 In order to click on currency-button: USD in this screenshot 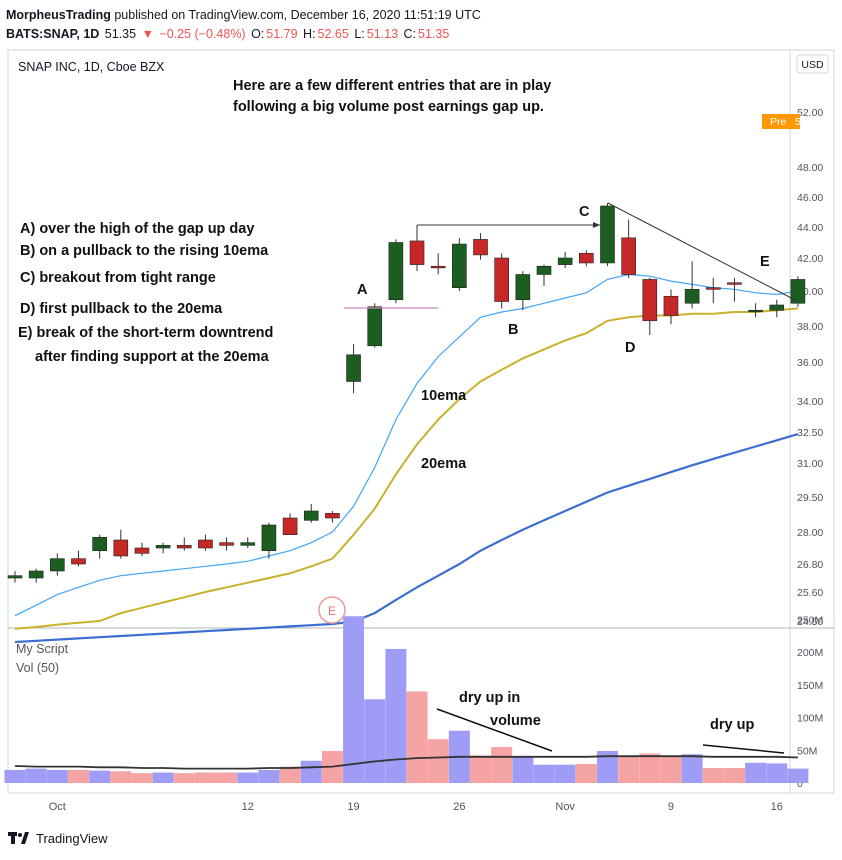, I will do `click(812, 64)`.